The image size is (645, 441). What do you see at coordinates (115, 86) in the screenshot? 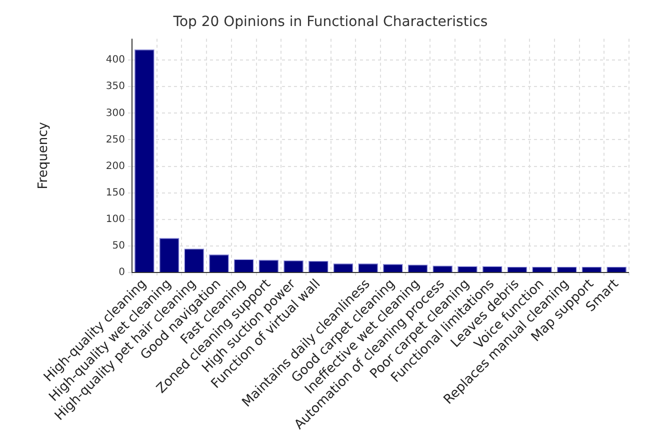
I see `y-tick-label: 350` at bounding box center [115, 86].